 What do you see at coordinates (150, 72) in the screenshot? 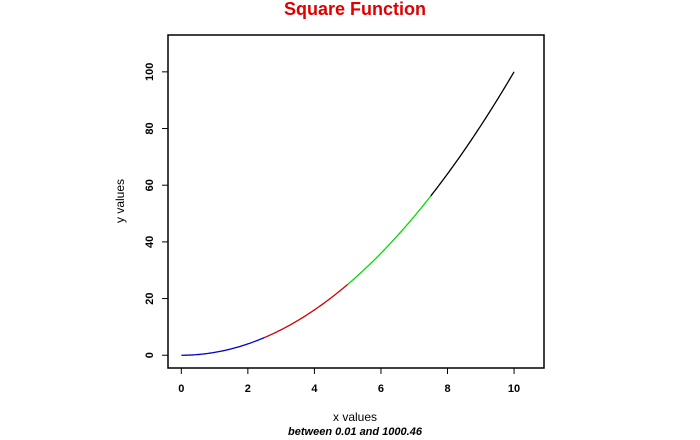
I see `y-tick-label: 100` at bounding box center [150, 72].